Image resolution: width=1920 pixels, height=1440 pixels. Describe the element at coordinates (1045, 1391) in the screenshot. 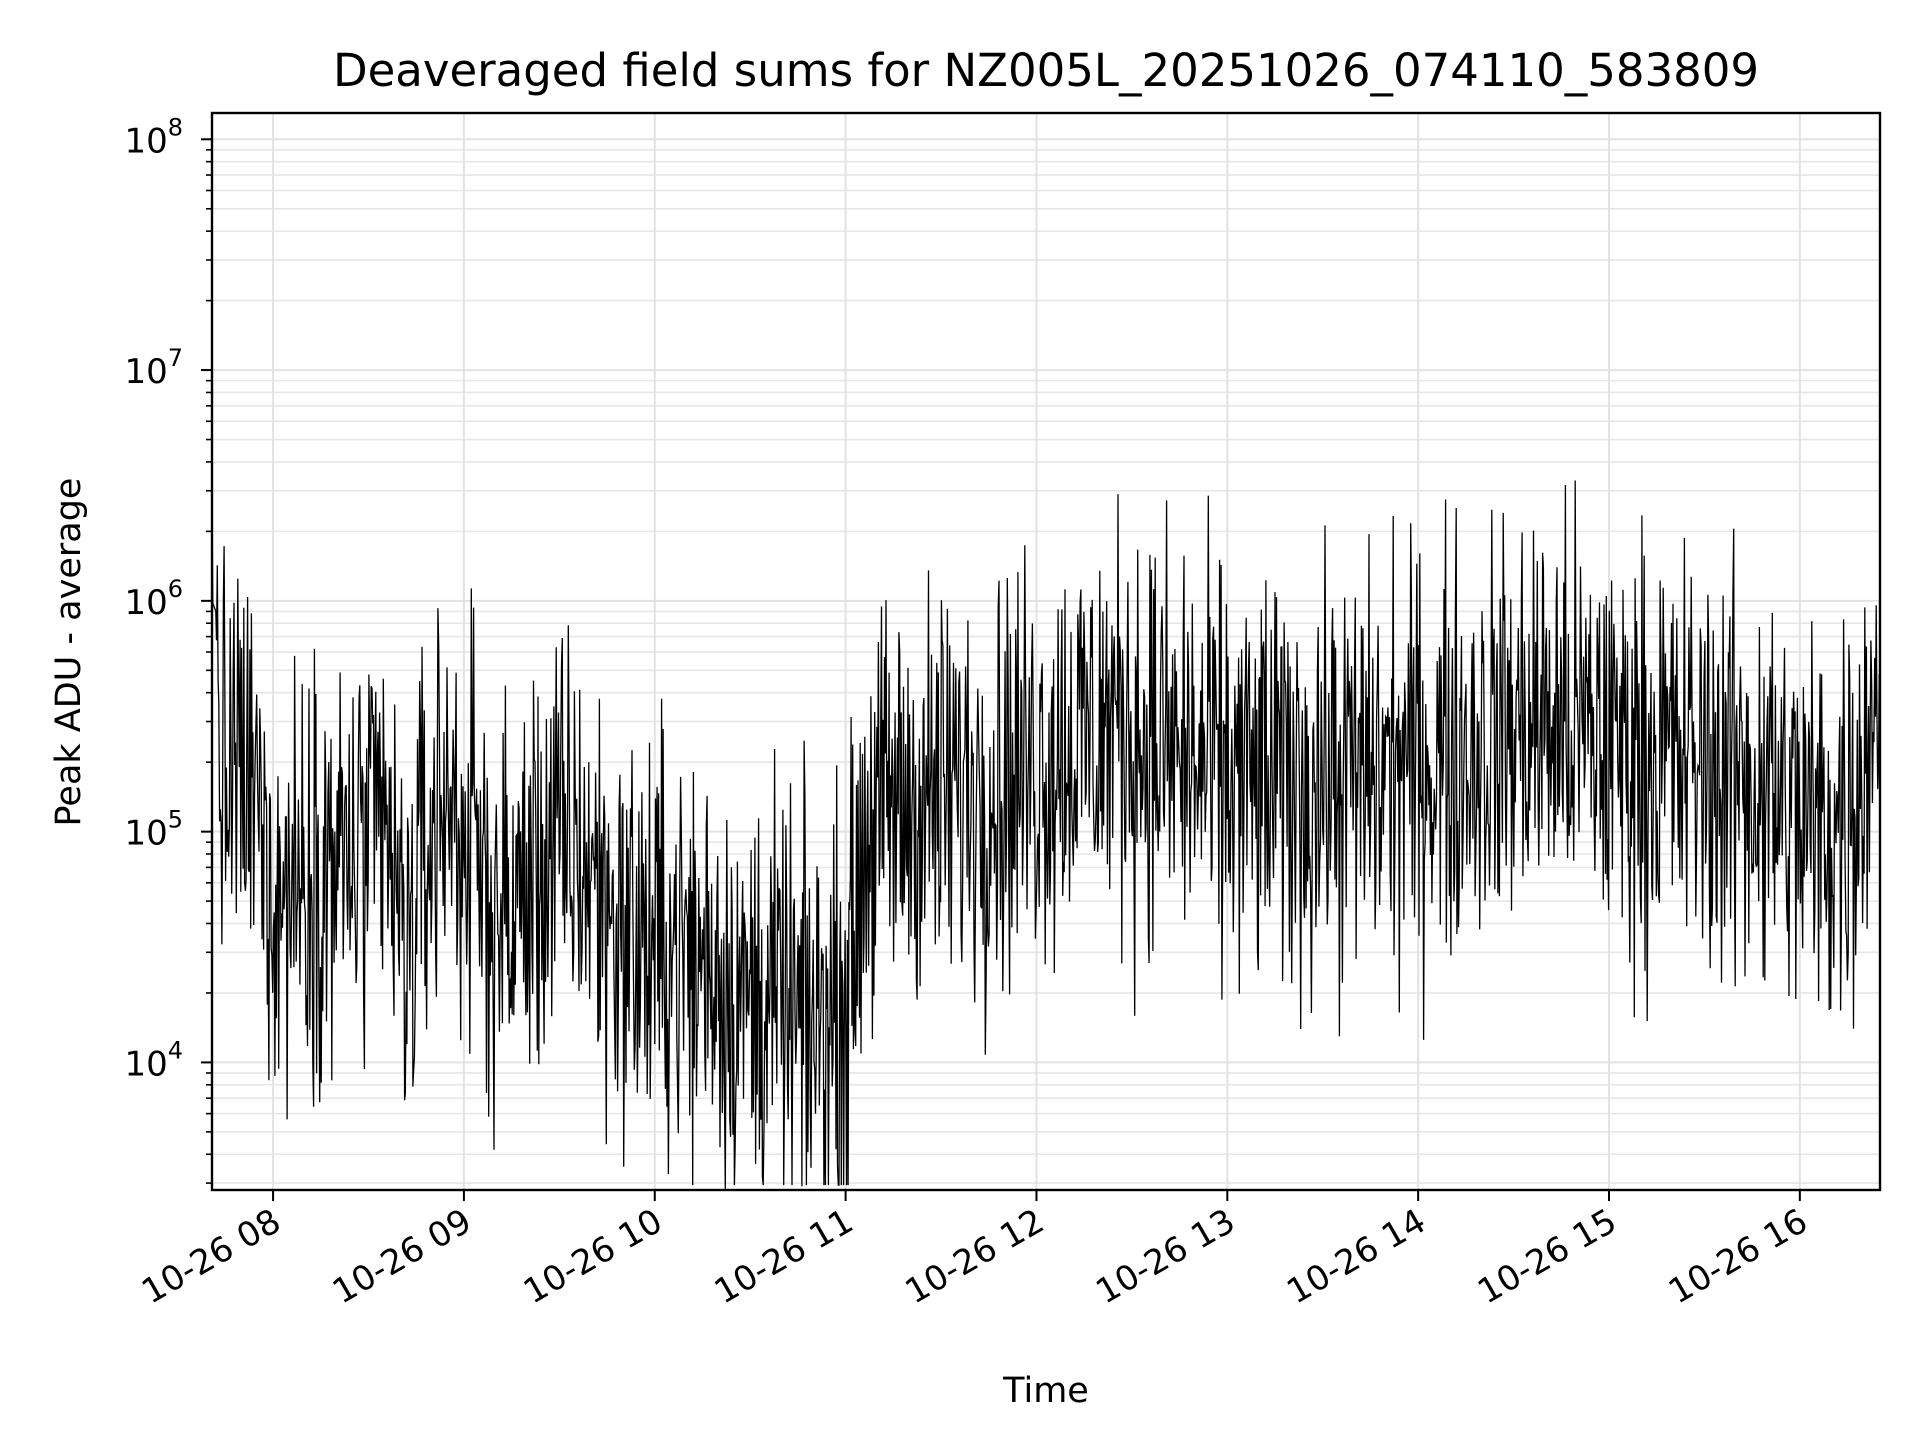

I see `x-axis-label: Time` at that location.